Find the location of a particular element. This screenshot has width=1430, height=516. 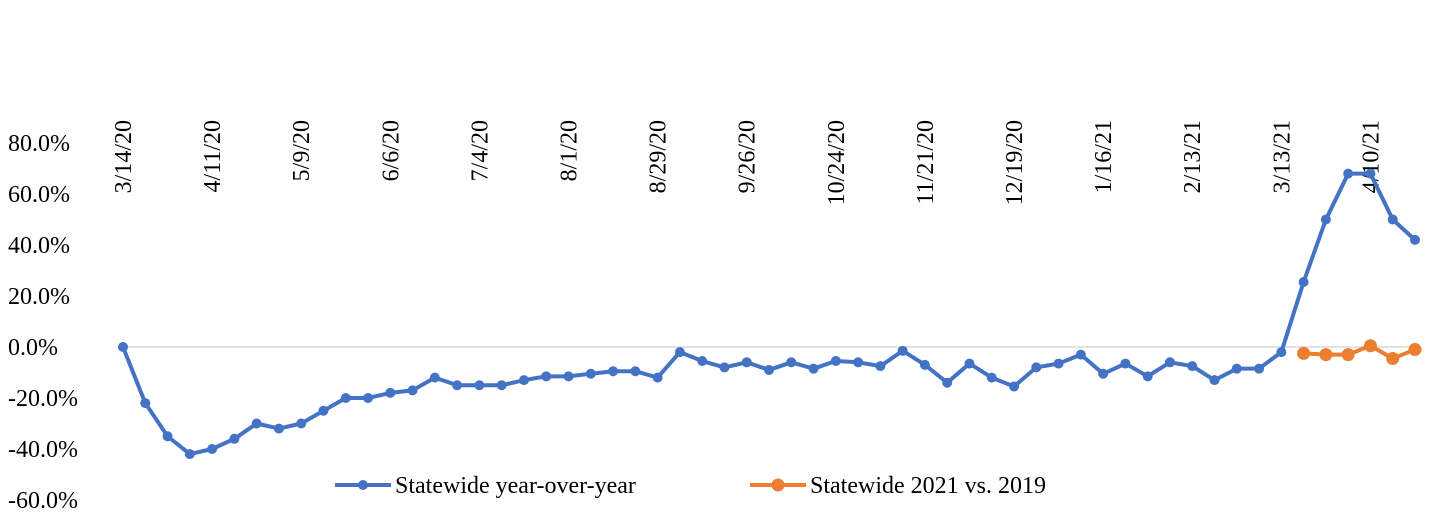

legend-label: Statewide year-over-year is located at coordinates (515, 486).